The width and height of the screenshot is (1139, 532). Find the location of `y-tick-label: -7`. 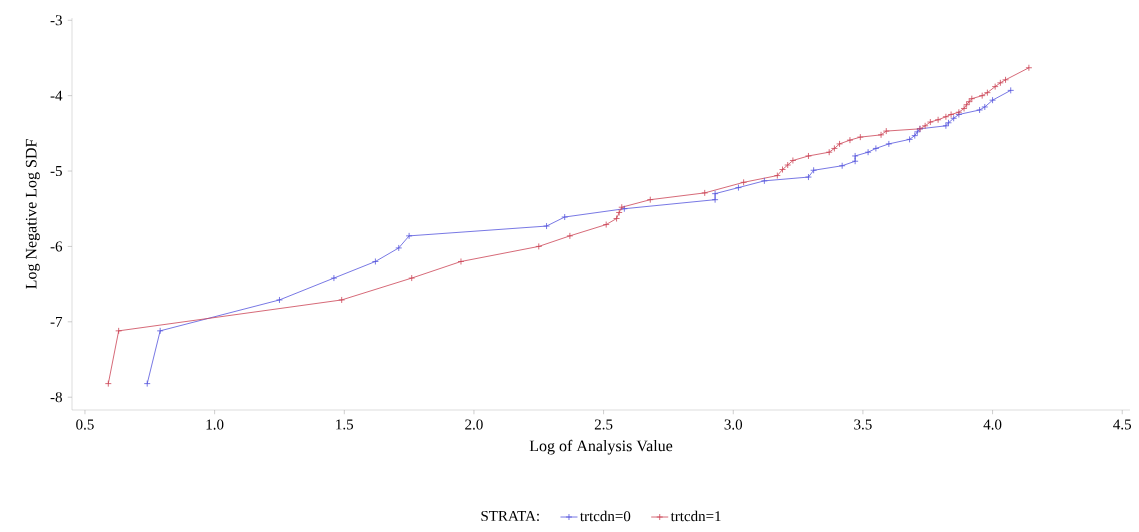

y-tick-label: -7 is located at coordinates (56, 321).